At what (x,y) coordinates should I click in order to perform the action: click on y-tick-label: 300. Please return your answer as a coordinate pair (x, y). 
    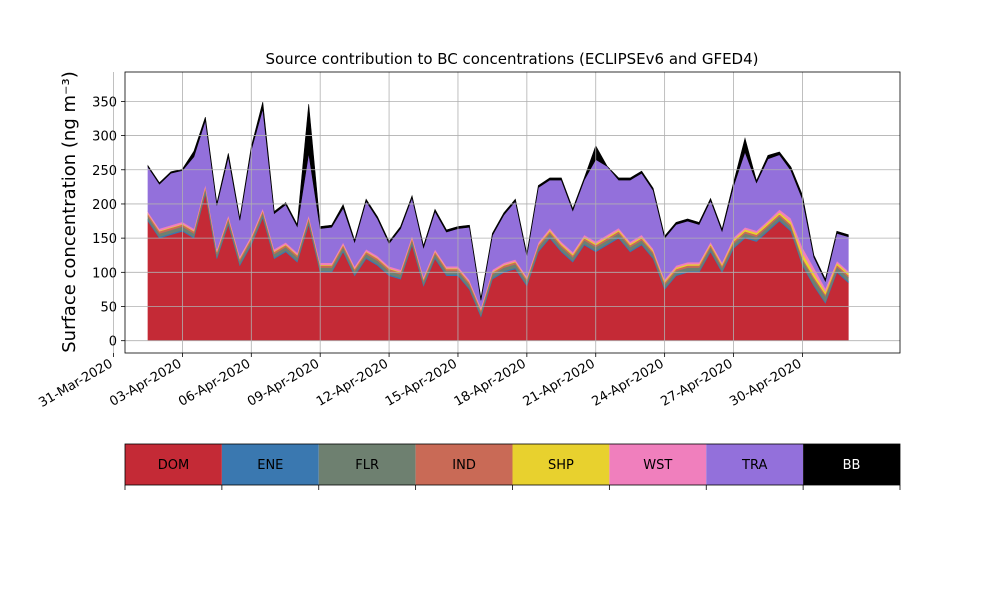
    Looking at the image, I should click on (104, 137).